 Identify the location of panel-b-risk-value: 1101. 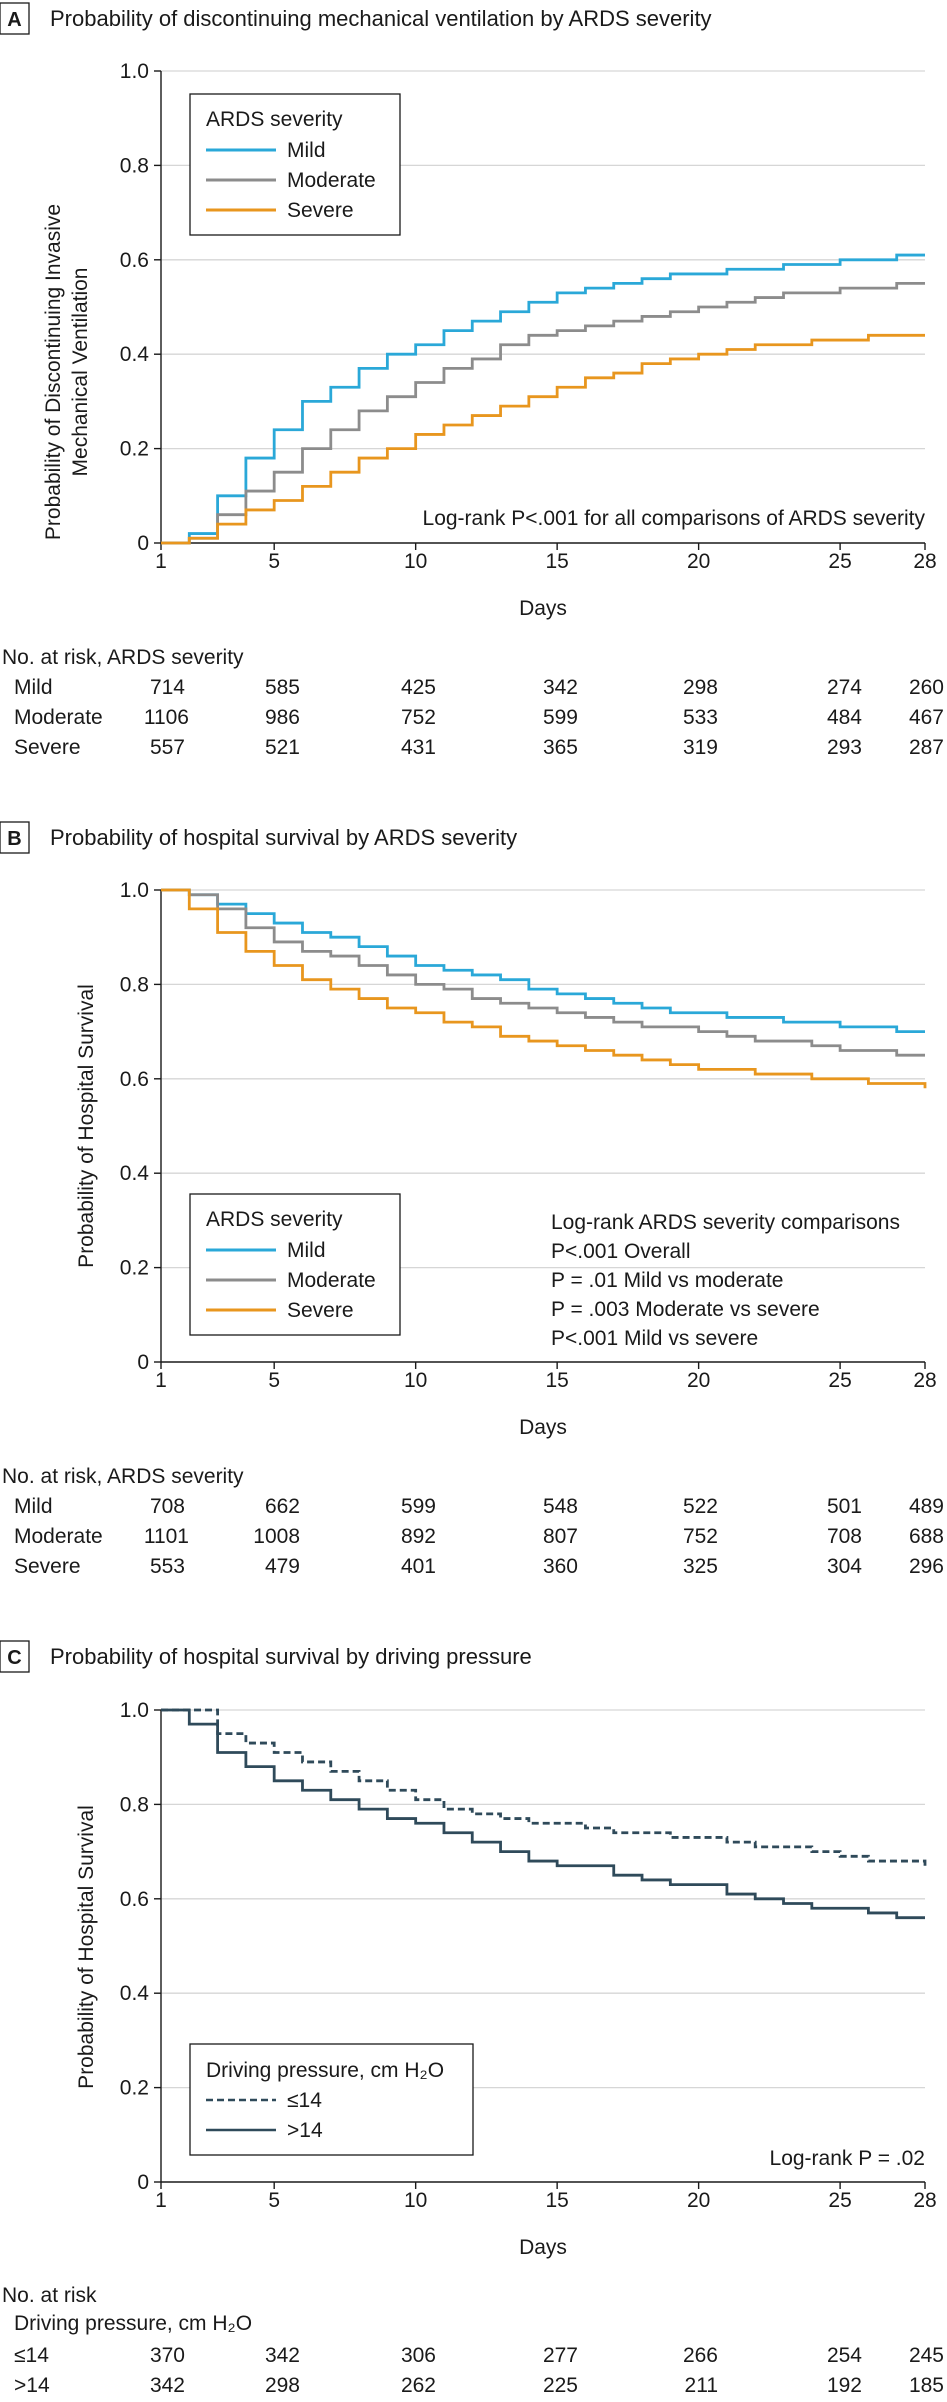
(166, 1536).